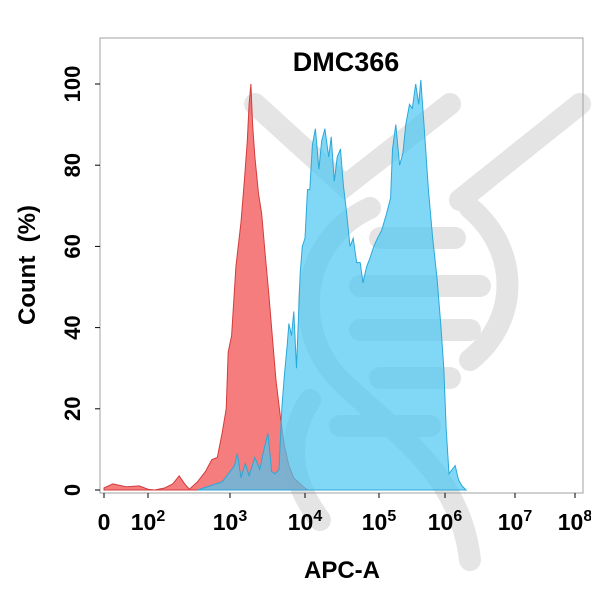 The height and width of the screenshot is (593, 591). What do you see at coordinates (72, 327) in the screenshot?
I see `y-tick-label: 40` at bounding box center [72, 327].